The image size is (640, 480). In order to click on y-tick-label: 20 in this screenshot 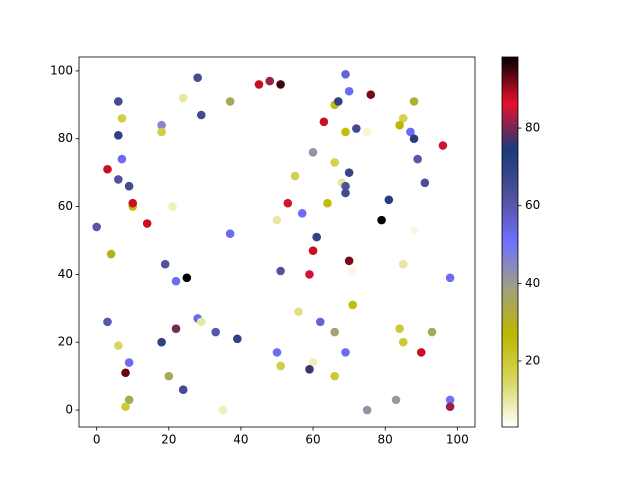, I will do `click(65, 342)`.